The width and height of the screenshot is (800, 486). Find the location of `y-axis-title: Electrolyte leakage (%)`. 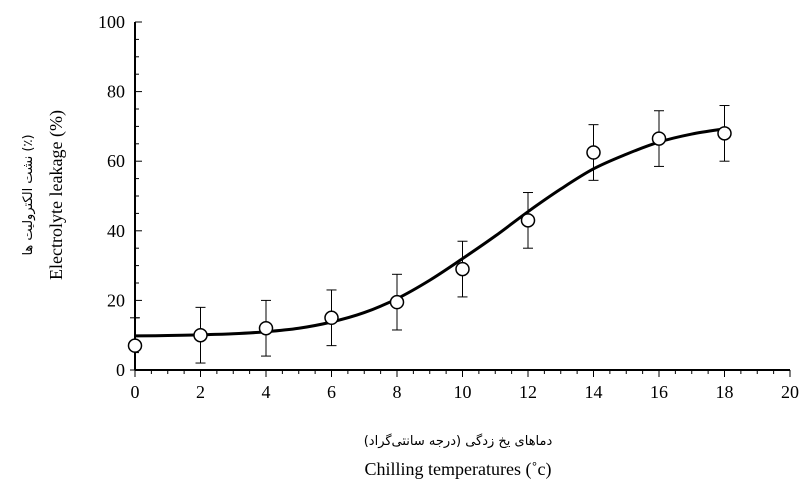

y-axis-title: Electrolyte leakage (%) is located at coordinates (56, 195).